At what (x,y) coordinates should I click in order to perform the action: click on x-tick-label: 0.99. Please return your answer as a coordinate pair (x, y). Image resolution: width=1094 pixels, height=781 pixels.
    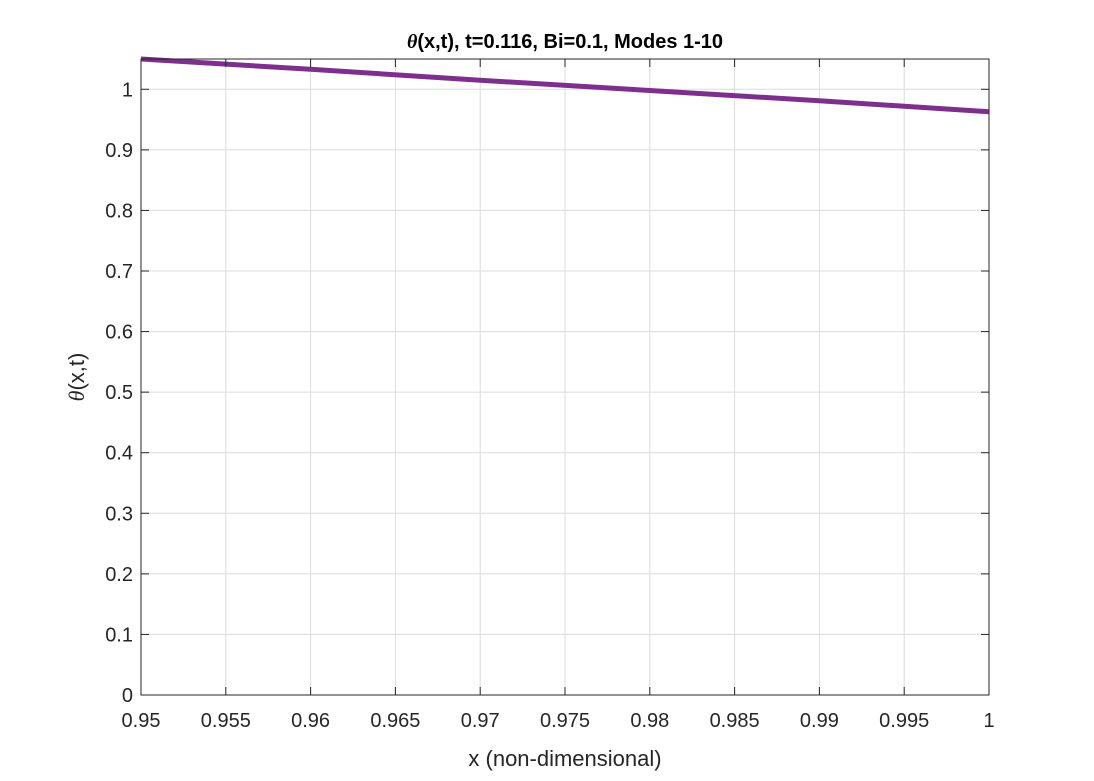
    Looking at the image, I should click on (819, 721).